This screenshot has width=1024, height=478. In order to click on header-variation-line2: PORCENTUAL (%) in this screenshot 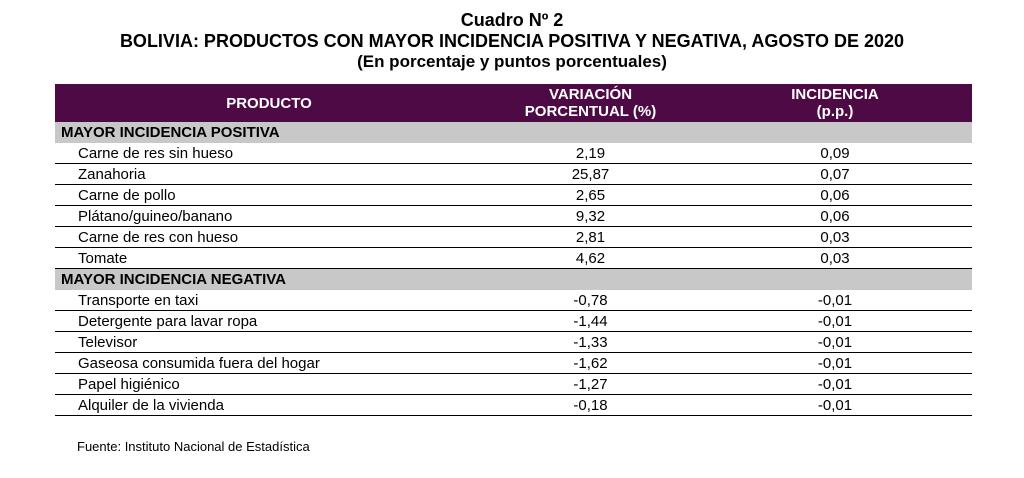, I will do `click(590, 111)`.